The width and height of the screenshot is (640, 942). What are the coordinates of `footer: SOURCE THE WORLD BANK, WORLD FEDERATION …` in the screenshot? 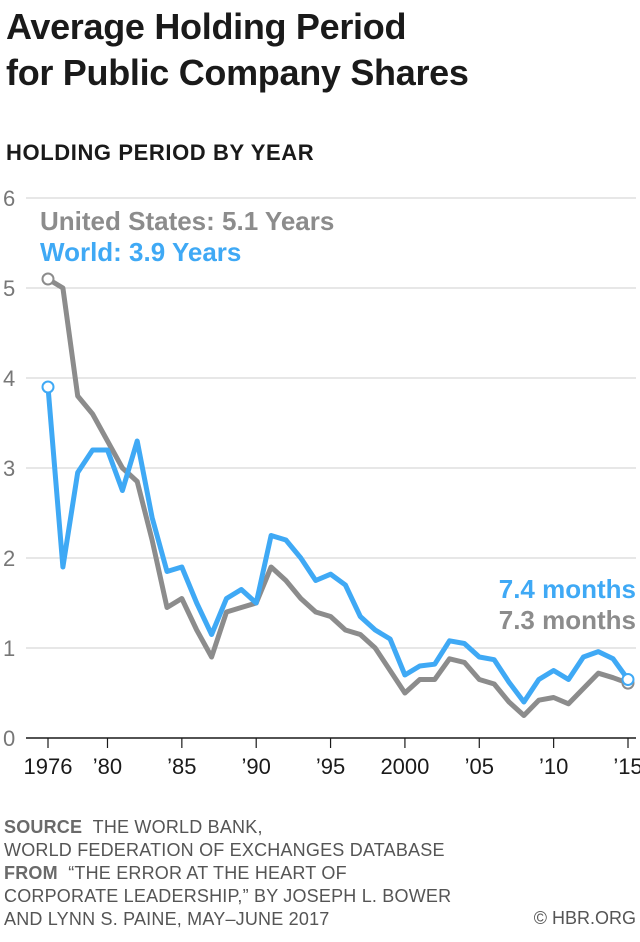 It's located at (320, 873).